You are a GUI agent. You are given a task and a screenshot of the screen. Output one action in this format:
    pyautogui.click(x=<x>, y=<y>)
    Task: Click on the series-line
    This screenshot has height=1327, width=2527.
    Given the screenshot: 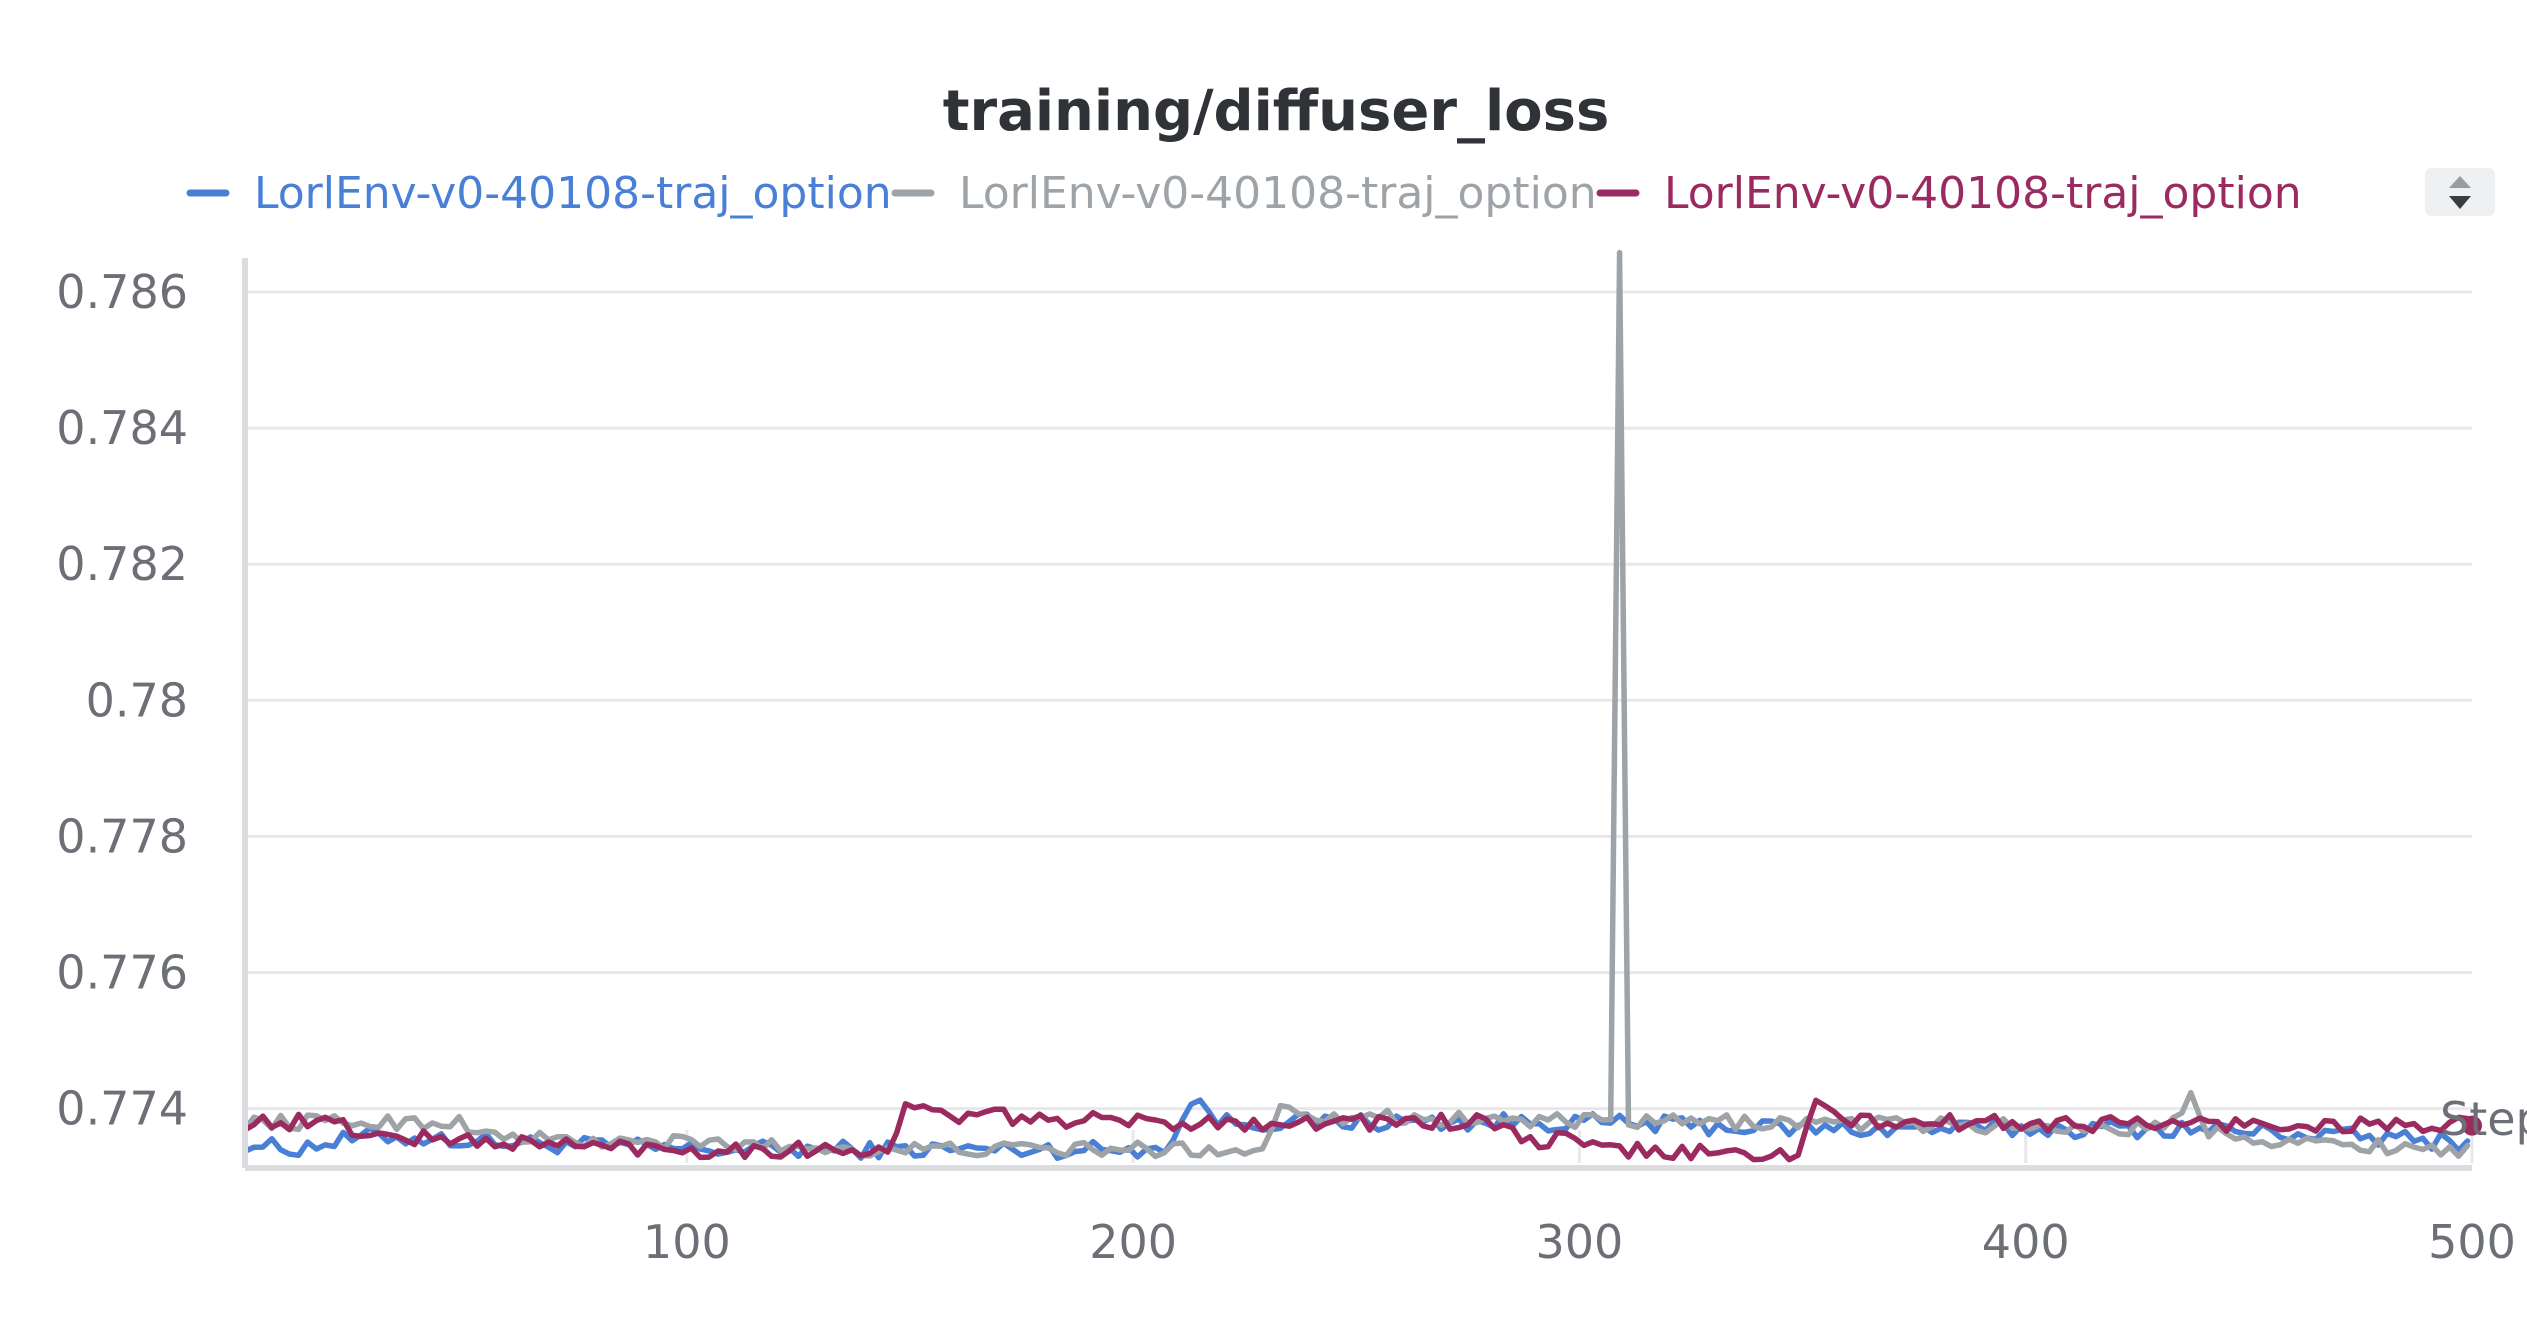 What is the action you would take?
    pyautogui.click(x=1356, y=1130)
    